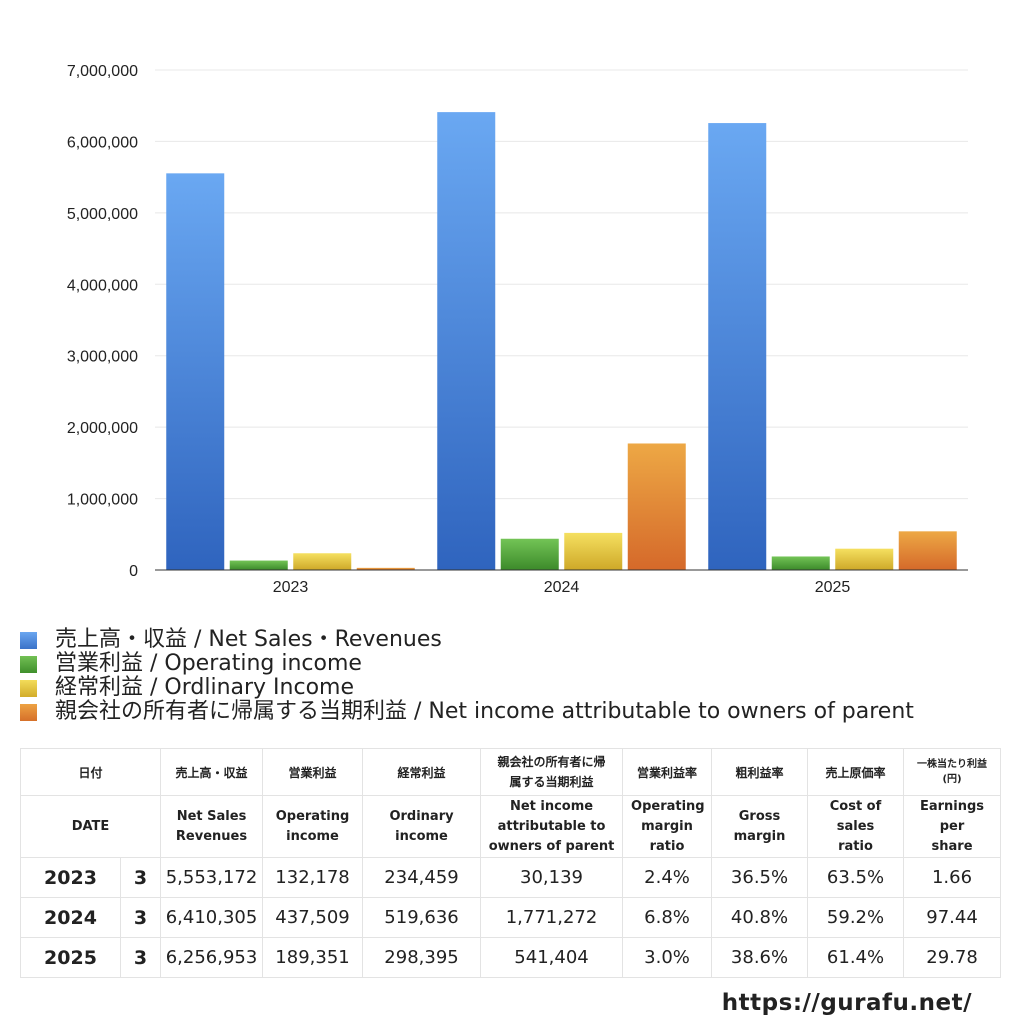  I want to click on y-tick-label: 7,000,000, so click(102, 71).